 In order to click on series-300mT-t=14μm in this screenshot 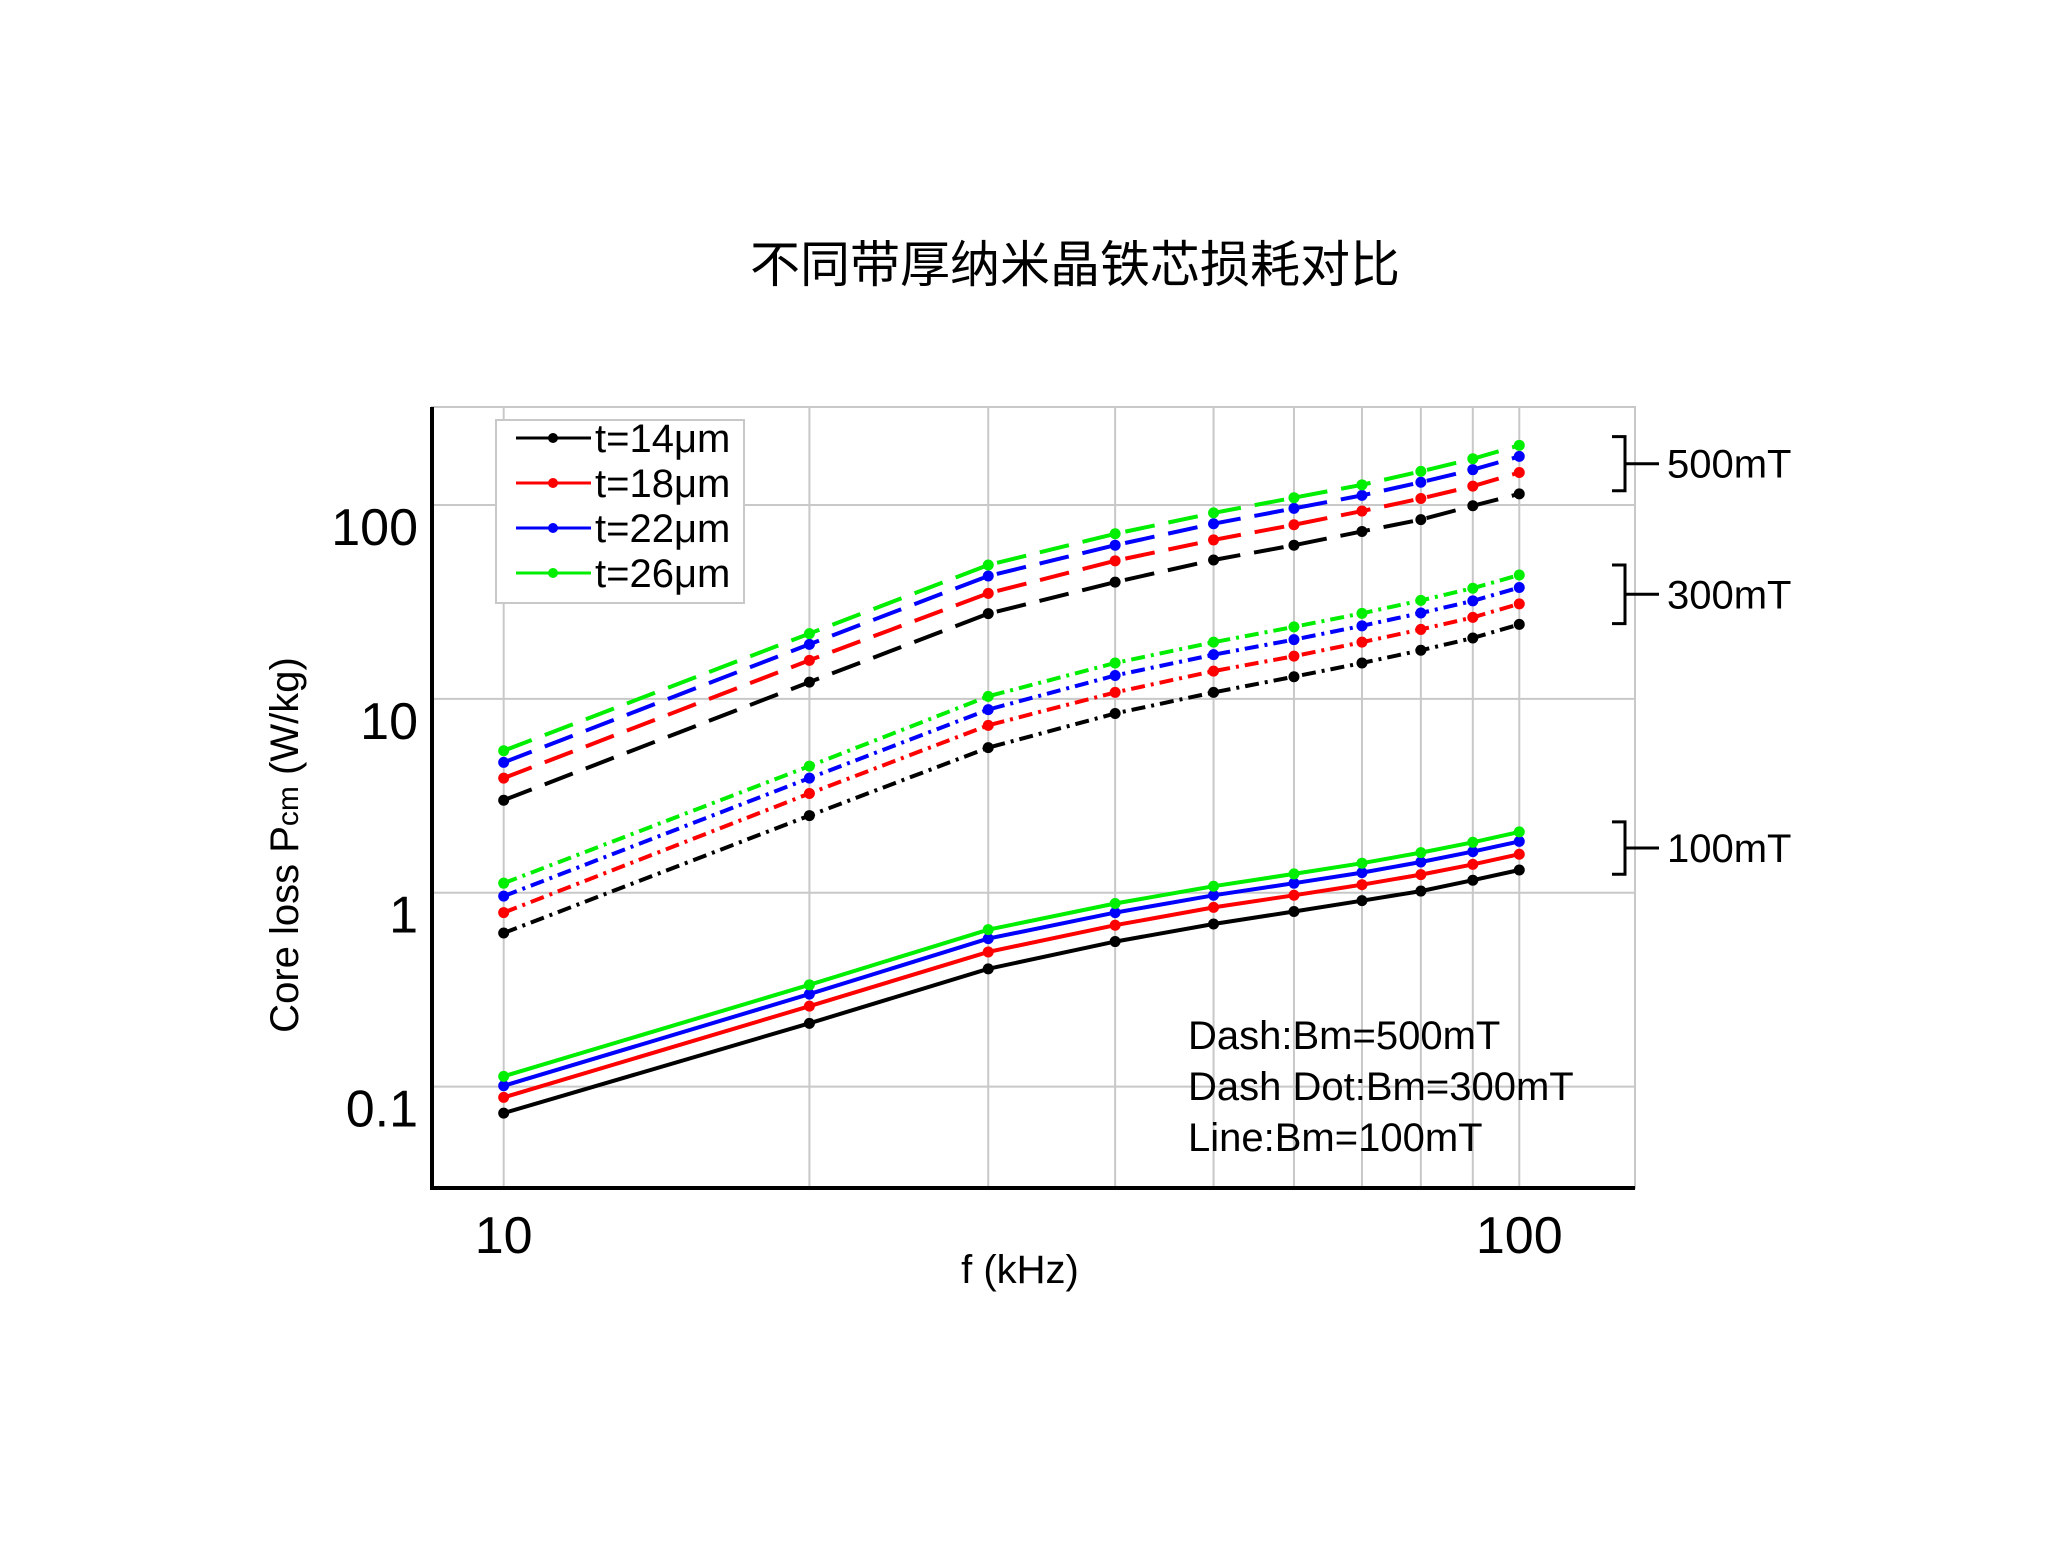, I will do `click(1011, 778)`.